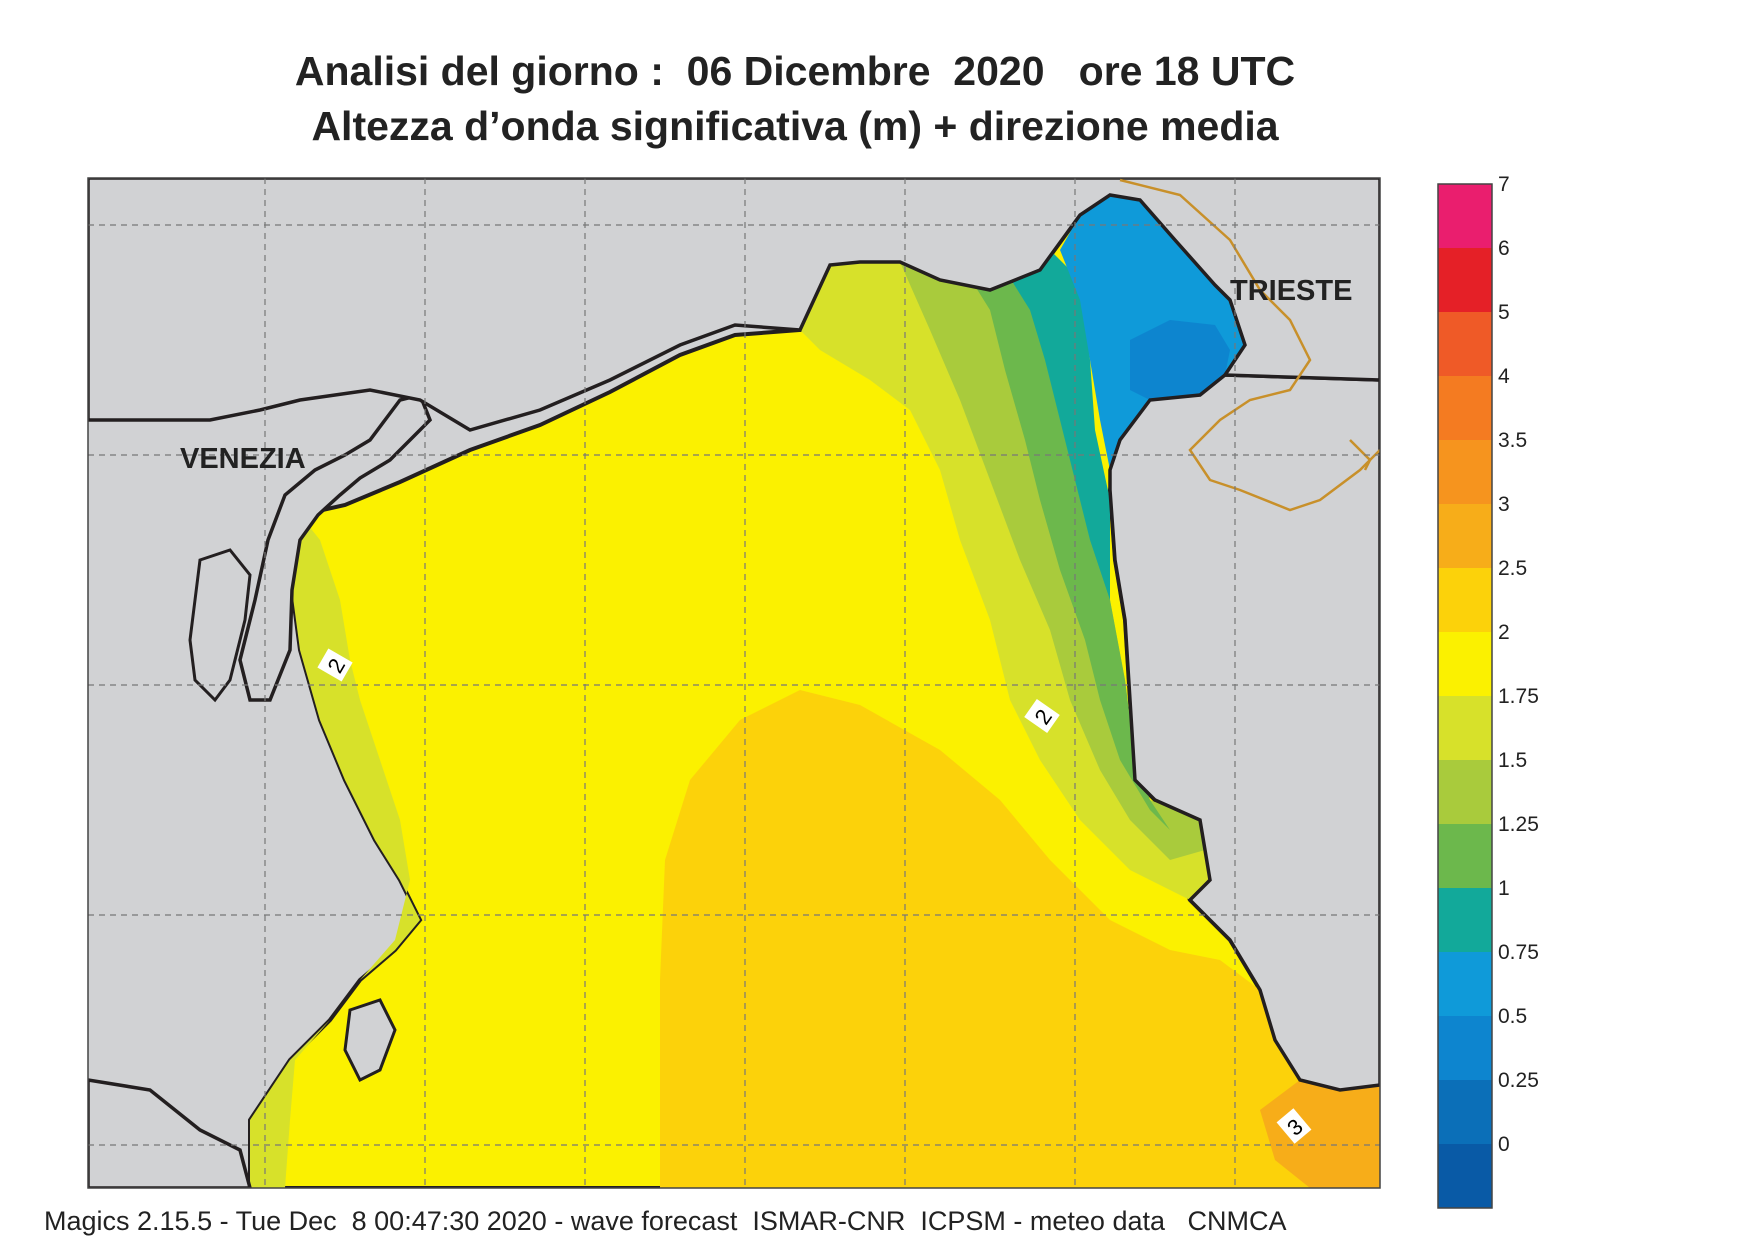  What do you see at coordinates (170, 1133) in the screenshot?
I see `po-delta-land` at bounding box center [170, 1133].